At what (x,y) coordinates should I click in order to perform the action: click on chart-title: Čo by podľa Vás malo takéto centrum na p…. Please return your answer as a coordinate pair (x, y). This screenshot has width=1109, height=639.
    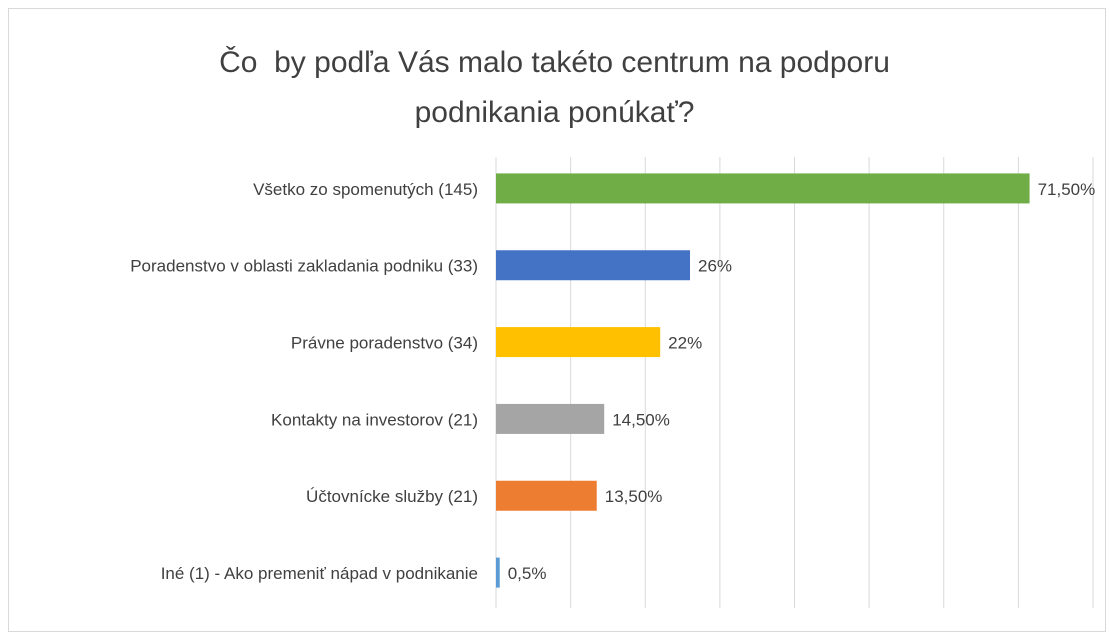
    Looking at the image, I should click on (554, 87).